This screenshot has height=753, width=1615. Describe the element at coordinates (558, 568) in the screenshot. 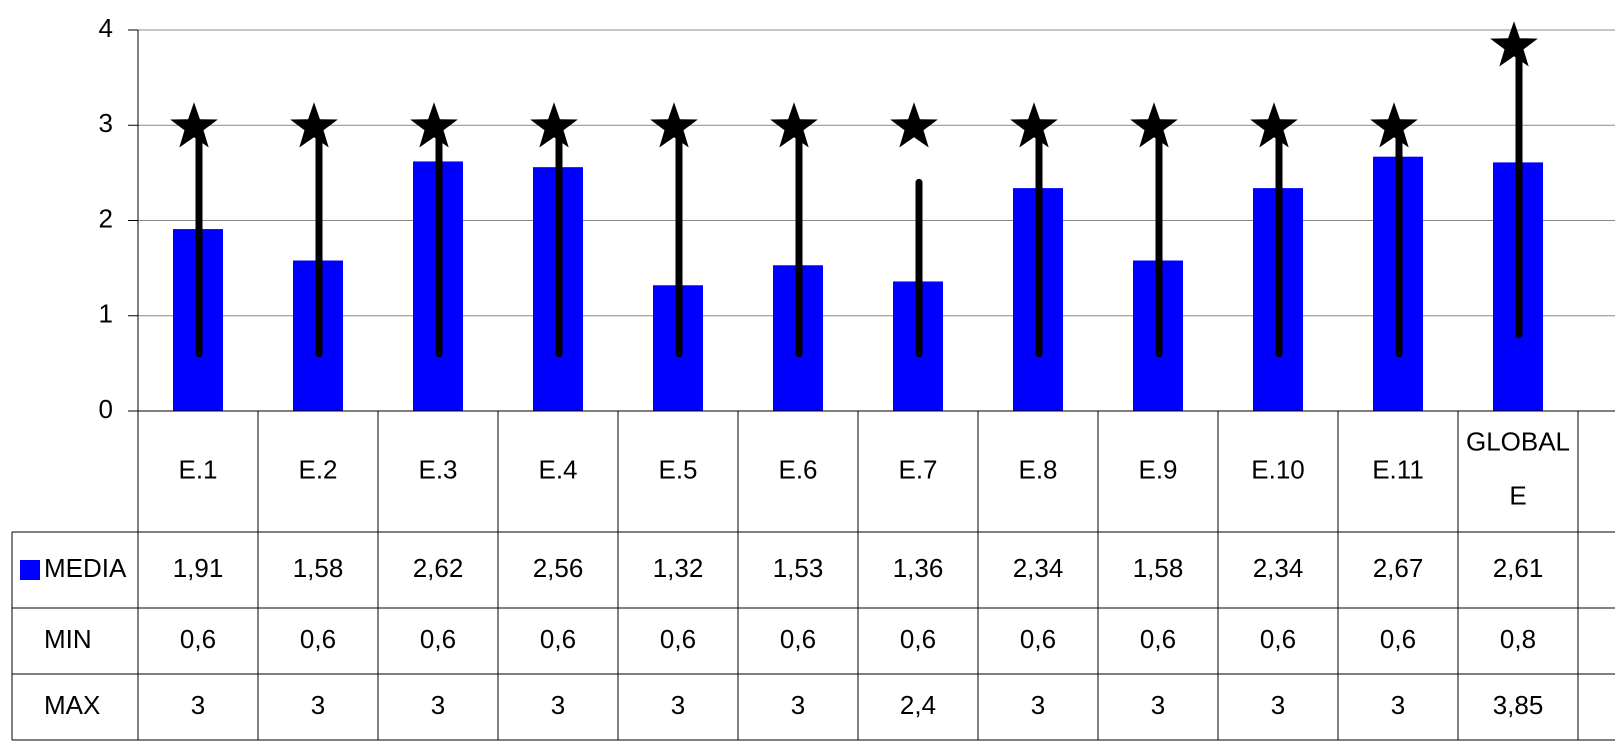

I see `table-cell: 2,56` at that location.